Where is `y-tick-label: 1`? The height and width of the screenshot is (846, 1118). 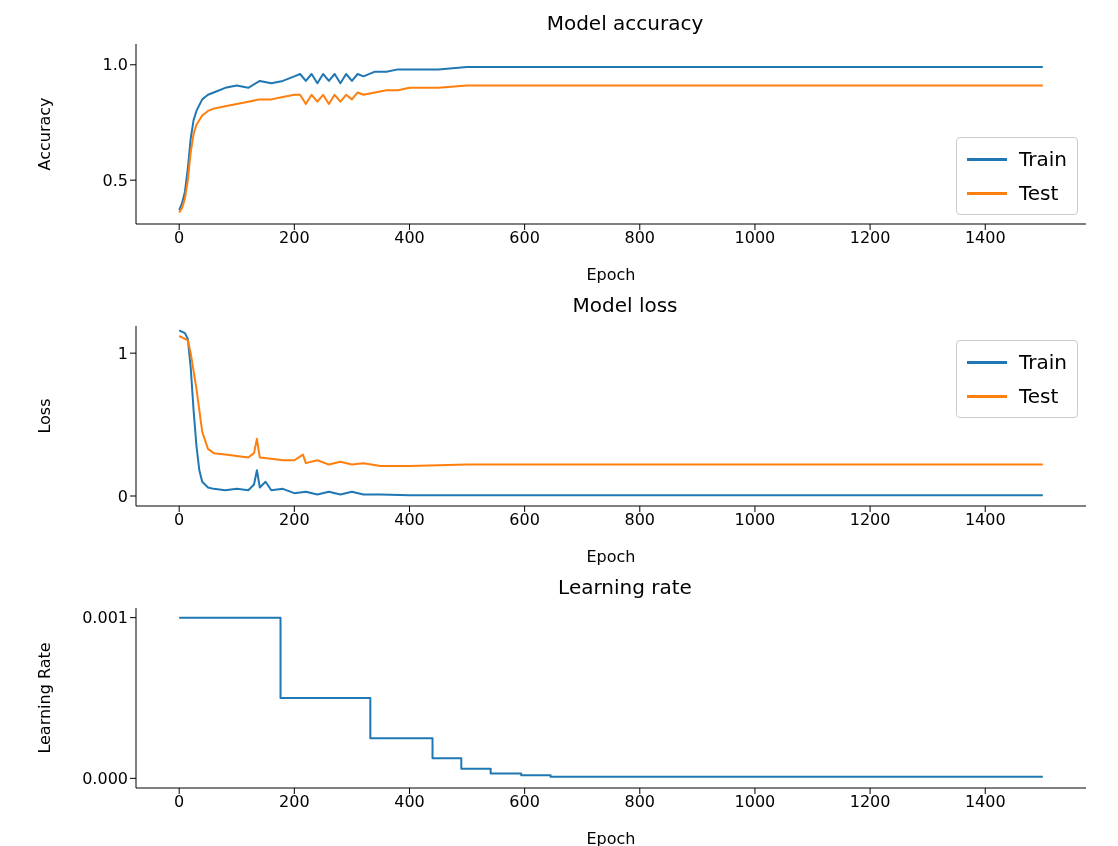 y-tick-label: 1 is located at coordinates (122, 353).